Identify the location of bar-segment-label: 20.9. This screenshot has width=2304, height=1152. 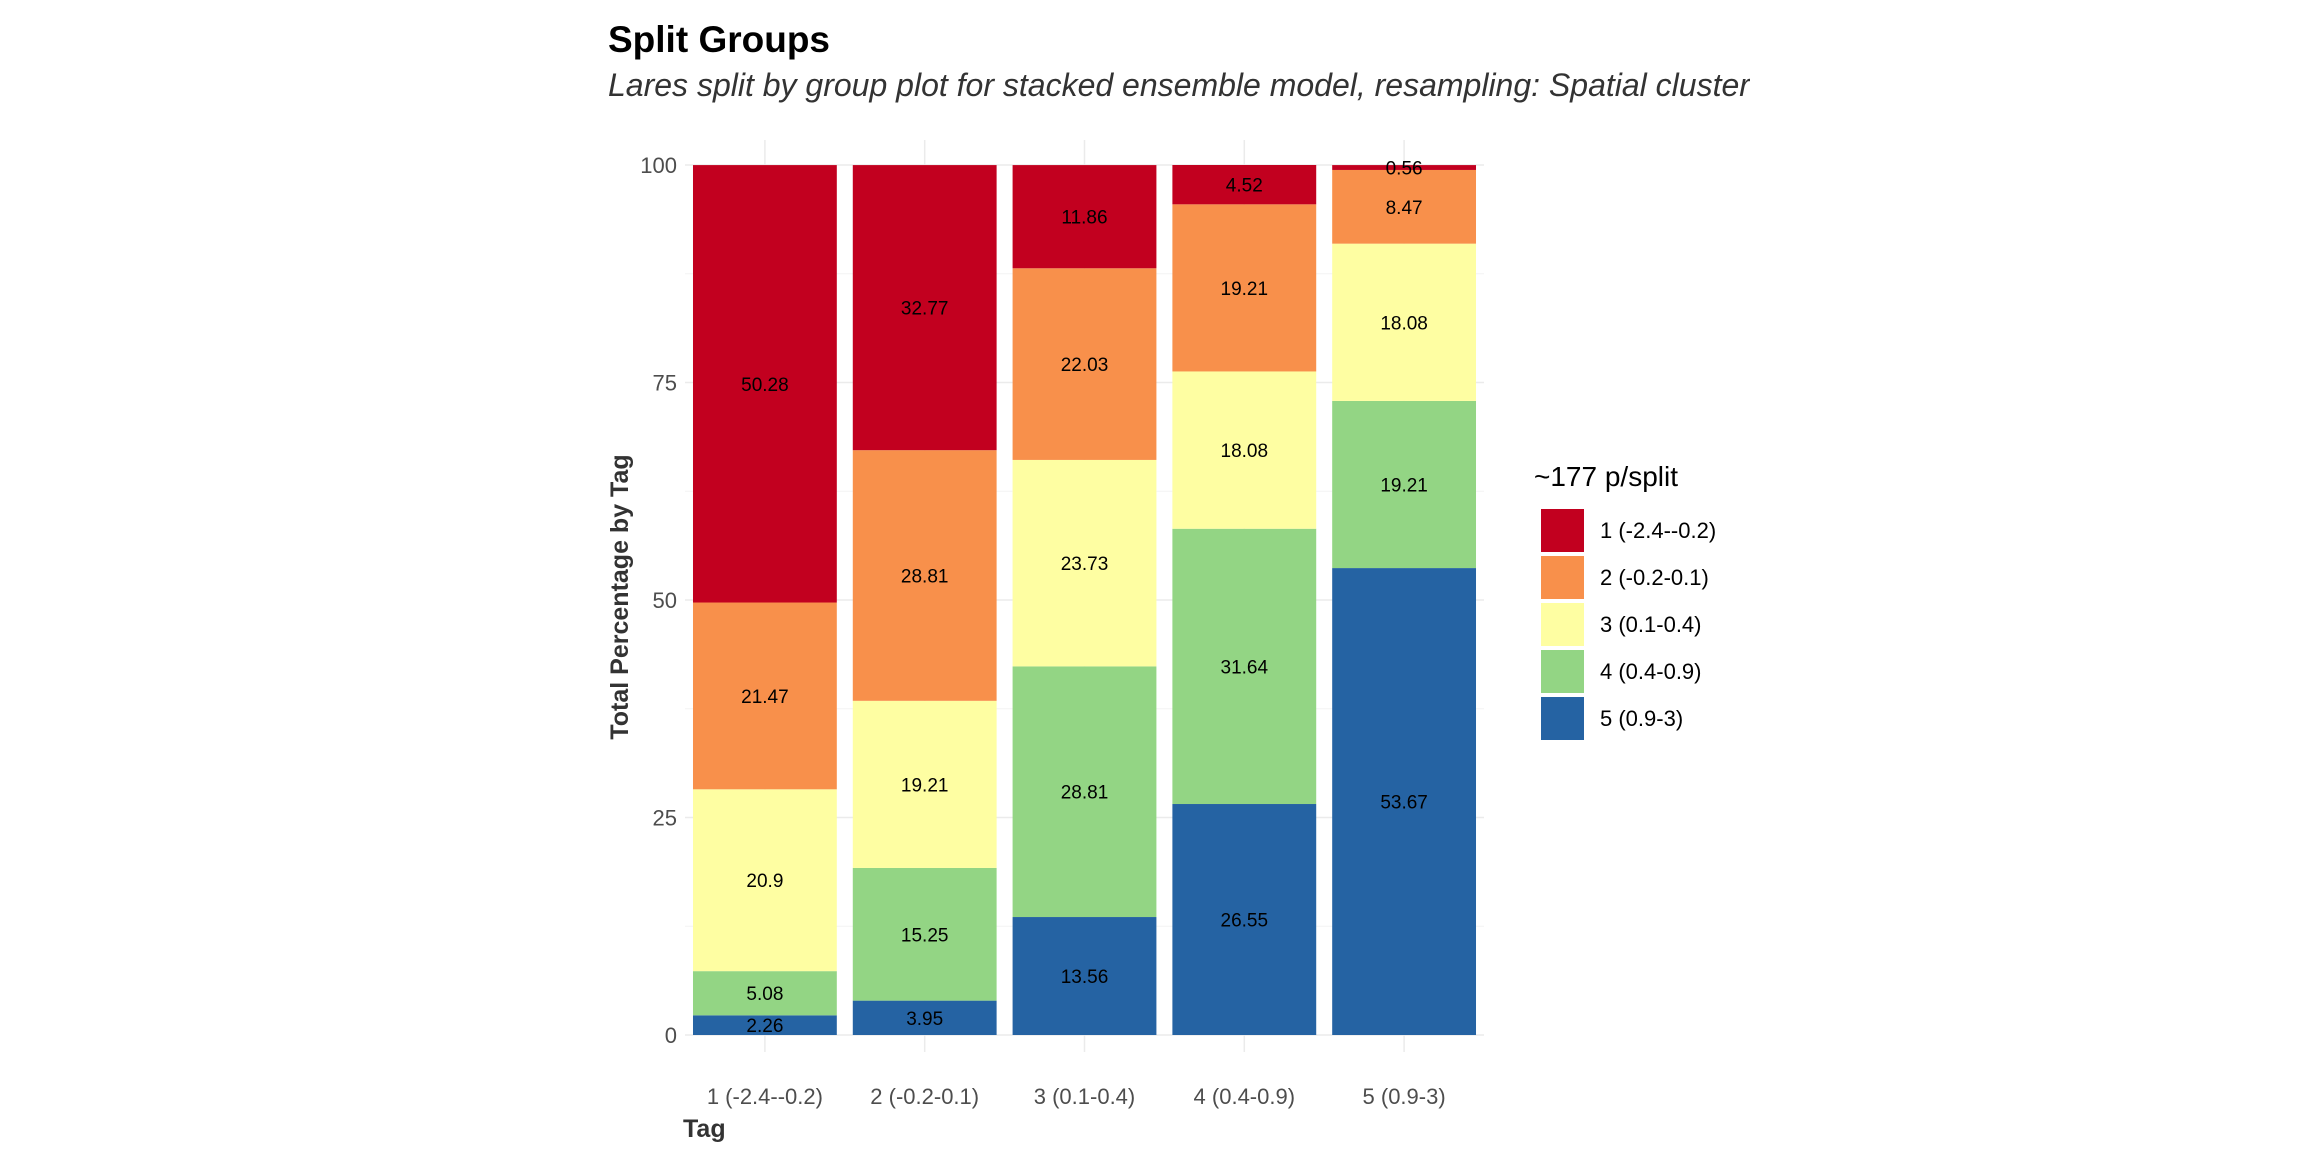
(764, 881).